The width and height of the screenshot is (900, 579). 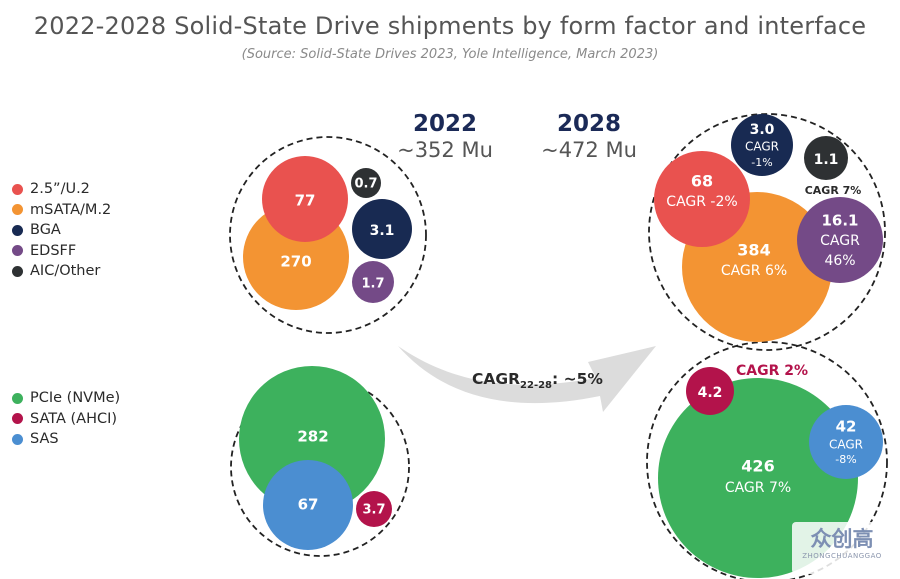 I want to click on legend-item-m2: mSATA/M.2, so click(x=61, y=210).